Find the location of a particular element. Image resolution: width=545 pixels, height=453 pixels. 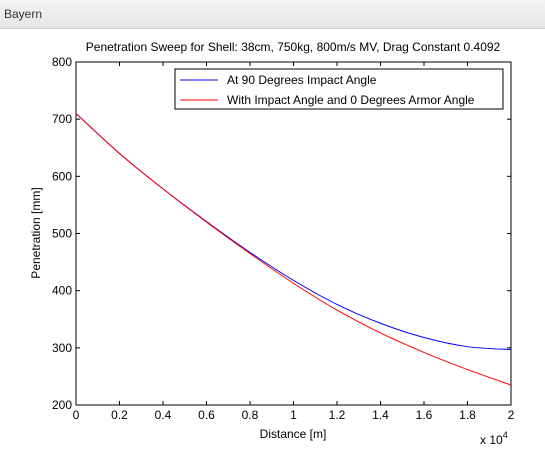

x-tick-label: 0.8 is located at coordinates (250, 415).